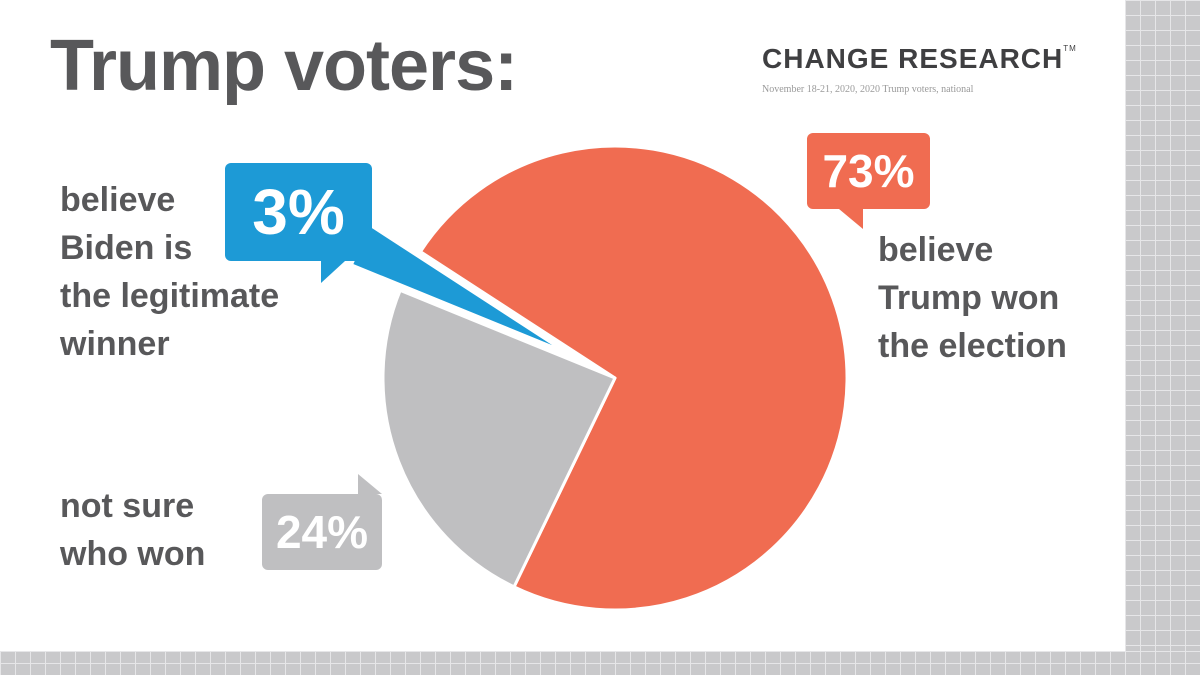 The height and width of the screenshot is (675, 1200). What do you see at coordinates (868, 181) in the screenshot?
I see `callout-trump-percent: 73%` at bounding box center [868, 181].